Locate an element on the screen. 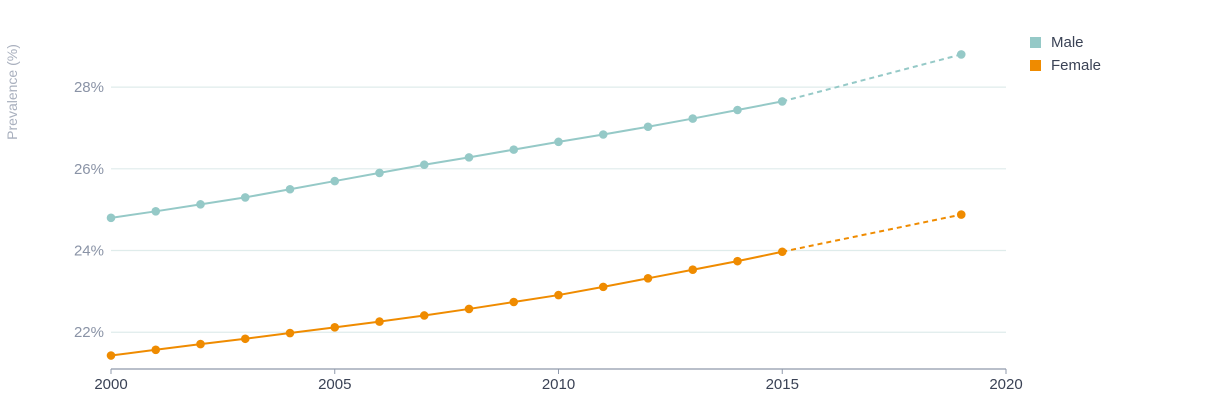 Image resolution: width=1230 pixels, height=403 pixels. x-axis-ticks: 2000 2005 2010 2015 2020 is located at coordinates (558, 381).